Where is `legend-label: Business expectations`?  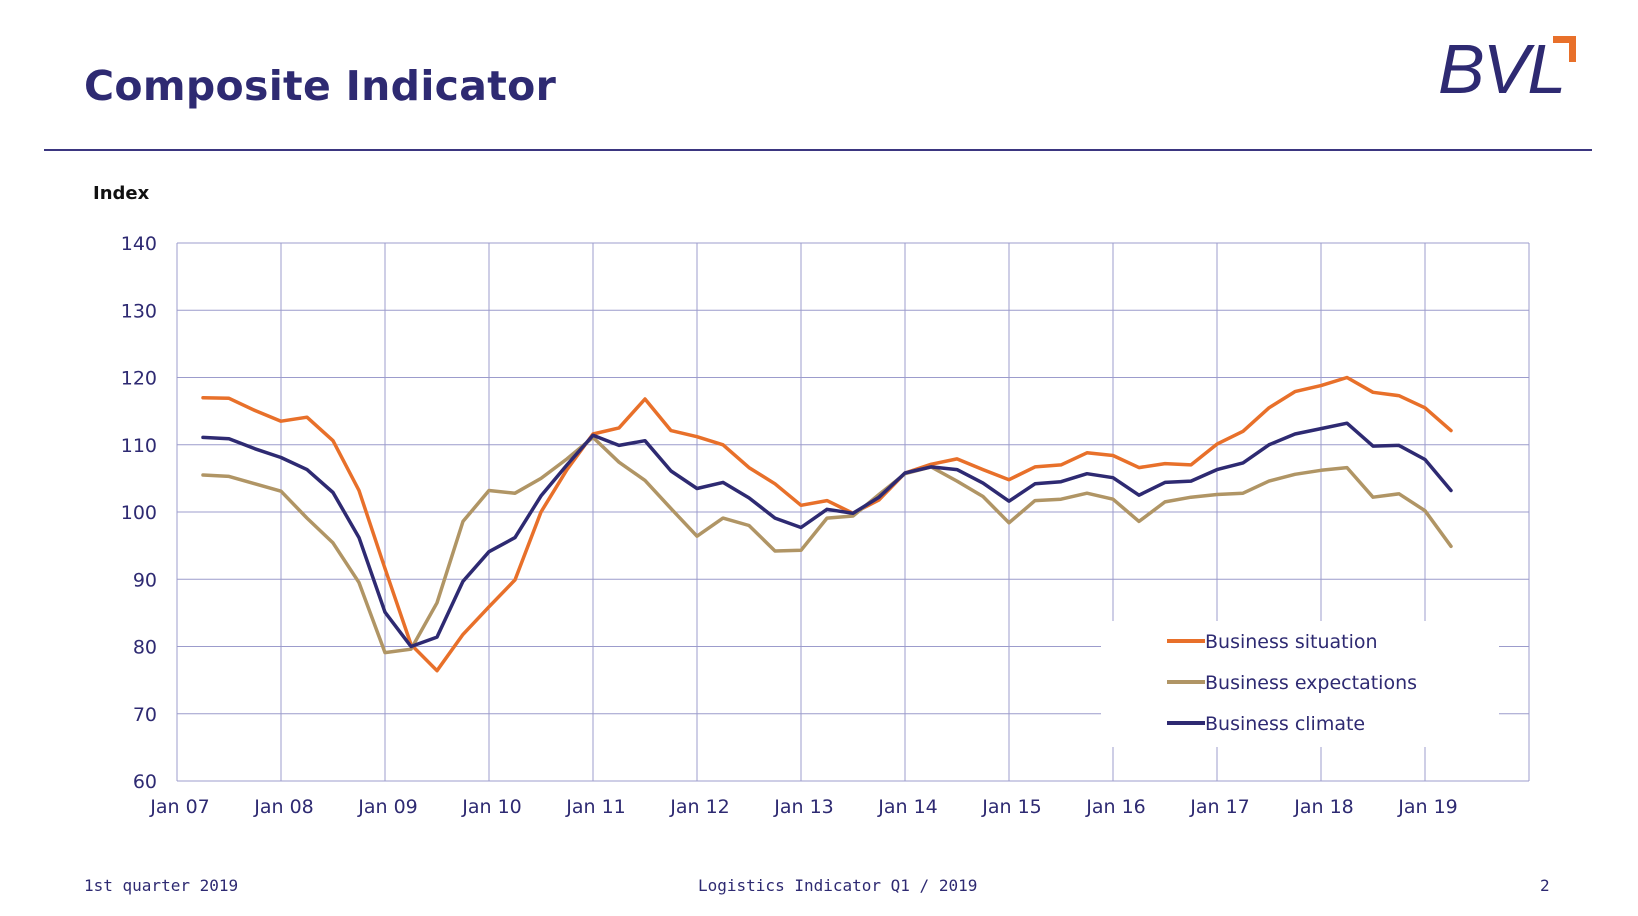
legend-label: Business expectations is located at coordinates (1311, 683).